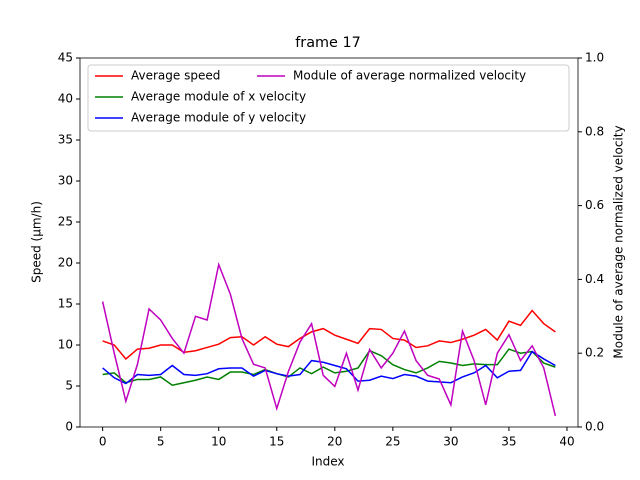 This screenshot has height=480, width=640. Describe the element at coordinates (328, 98) in the screenshot. I see `legend-box` at that location.